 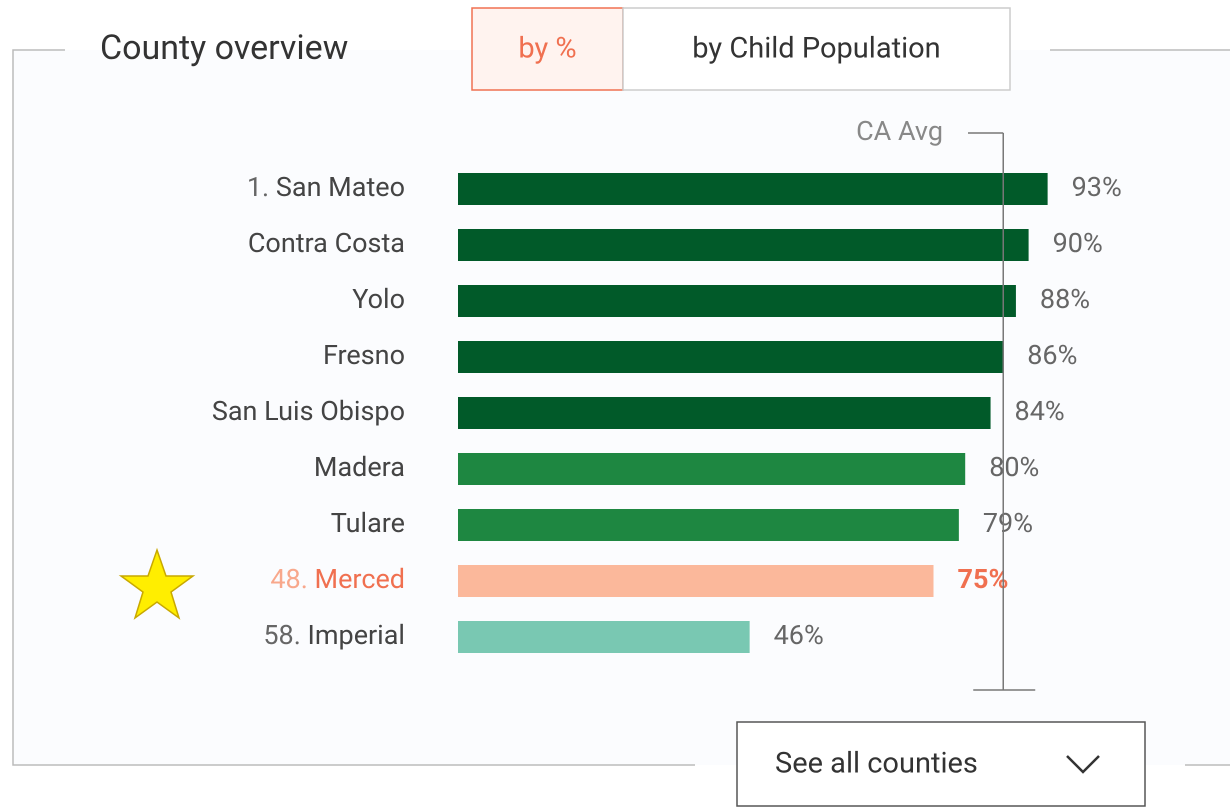 I want to click on category-label: Fresno, so click(x=364, y=355).